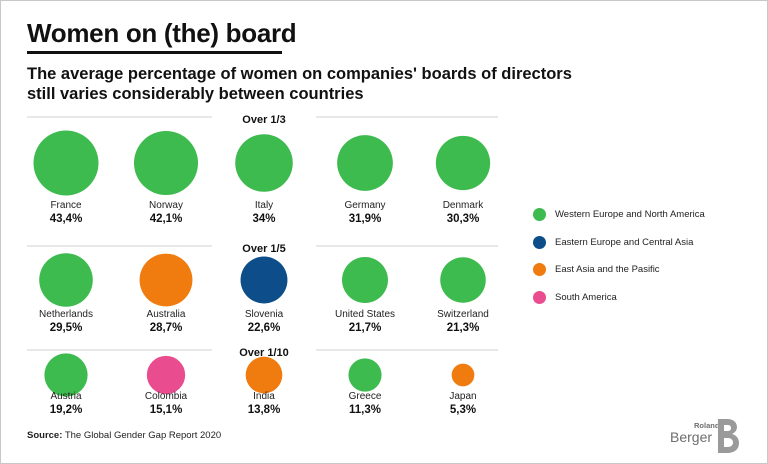  What do you see at coordinates (365, 328) in the screenshot?
I see `value-label: 21,7%` at bounding box center [365, 328].